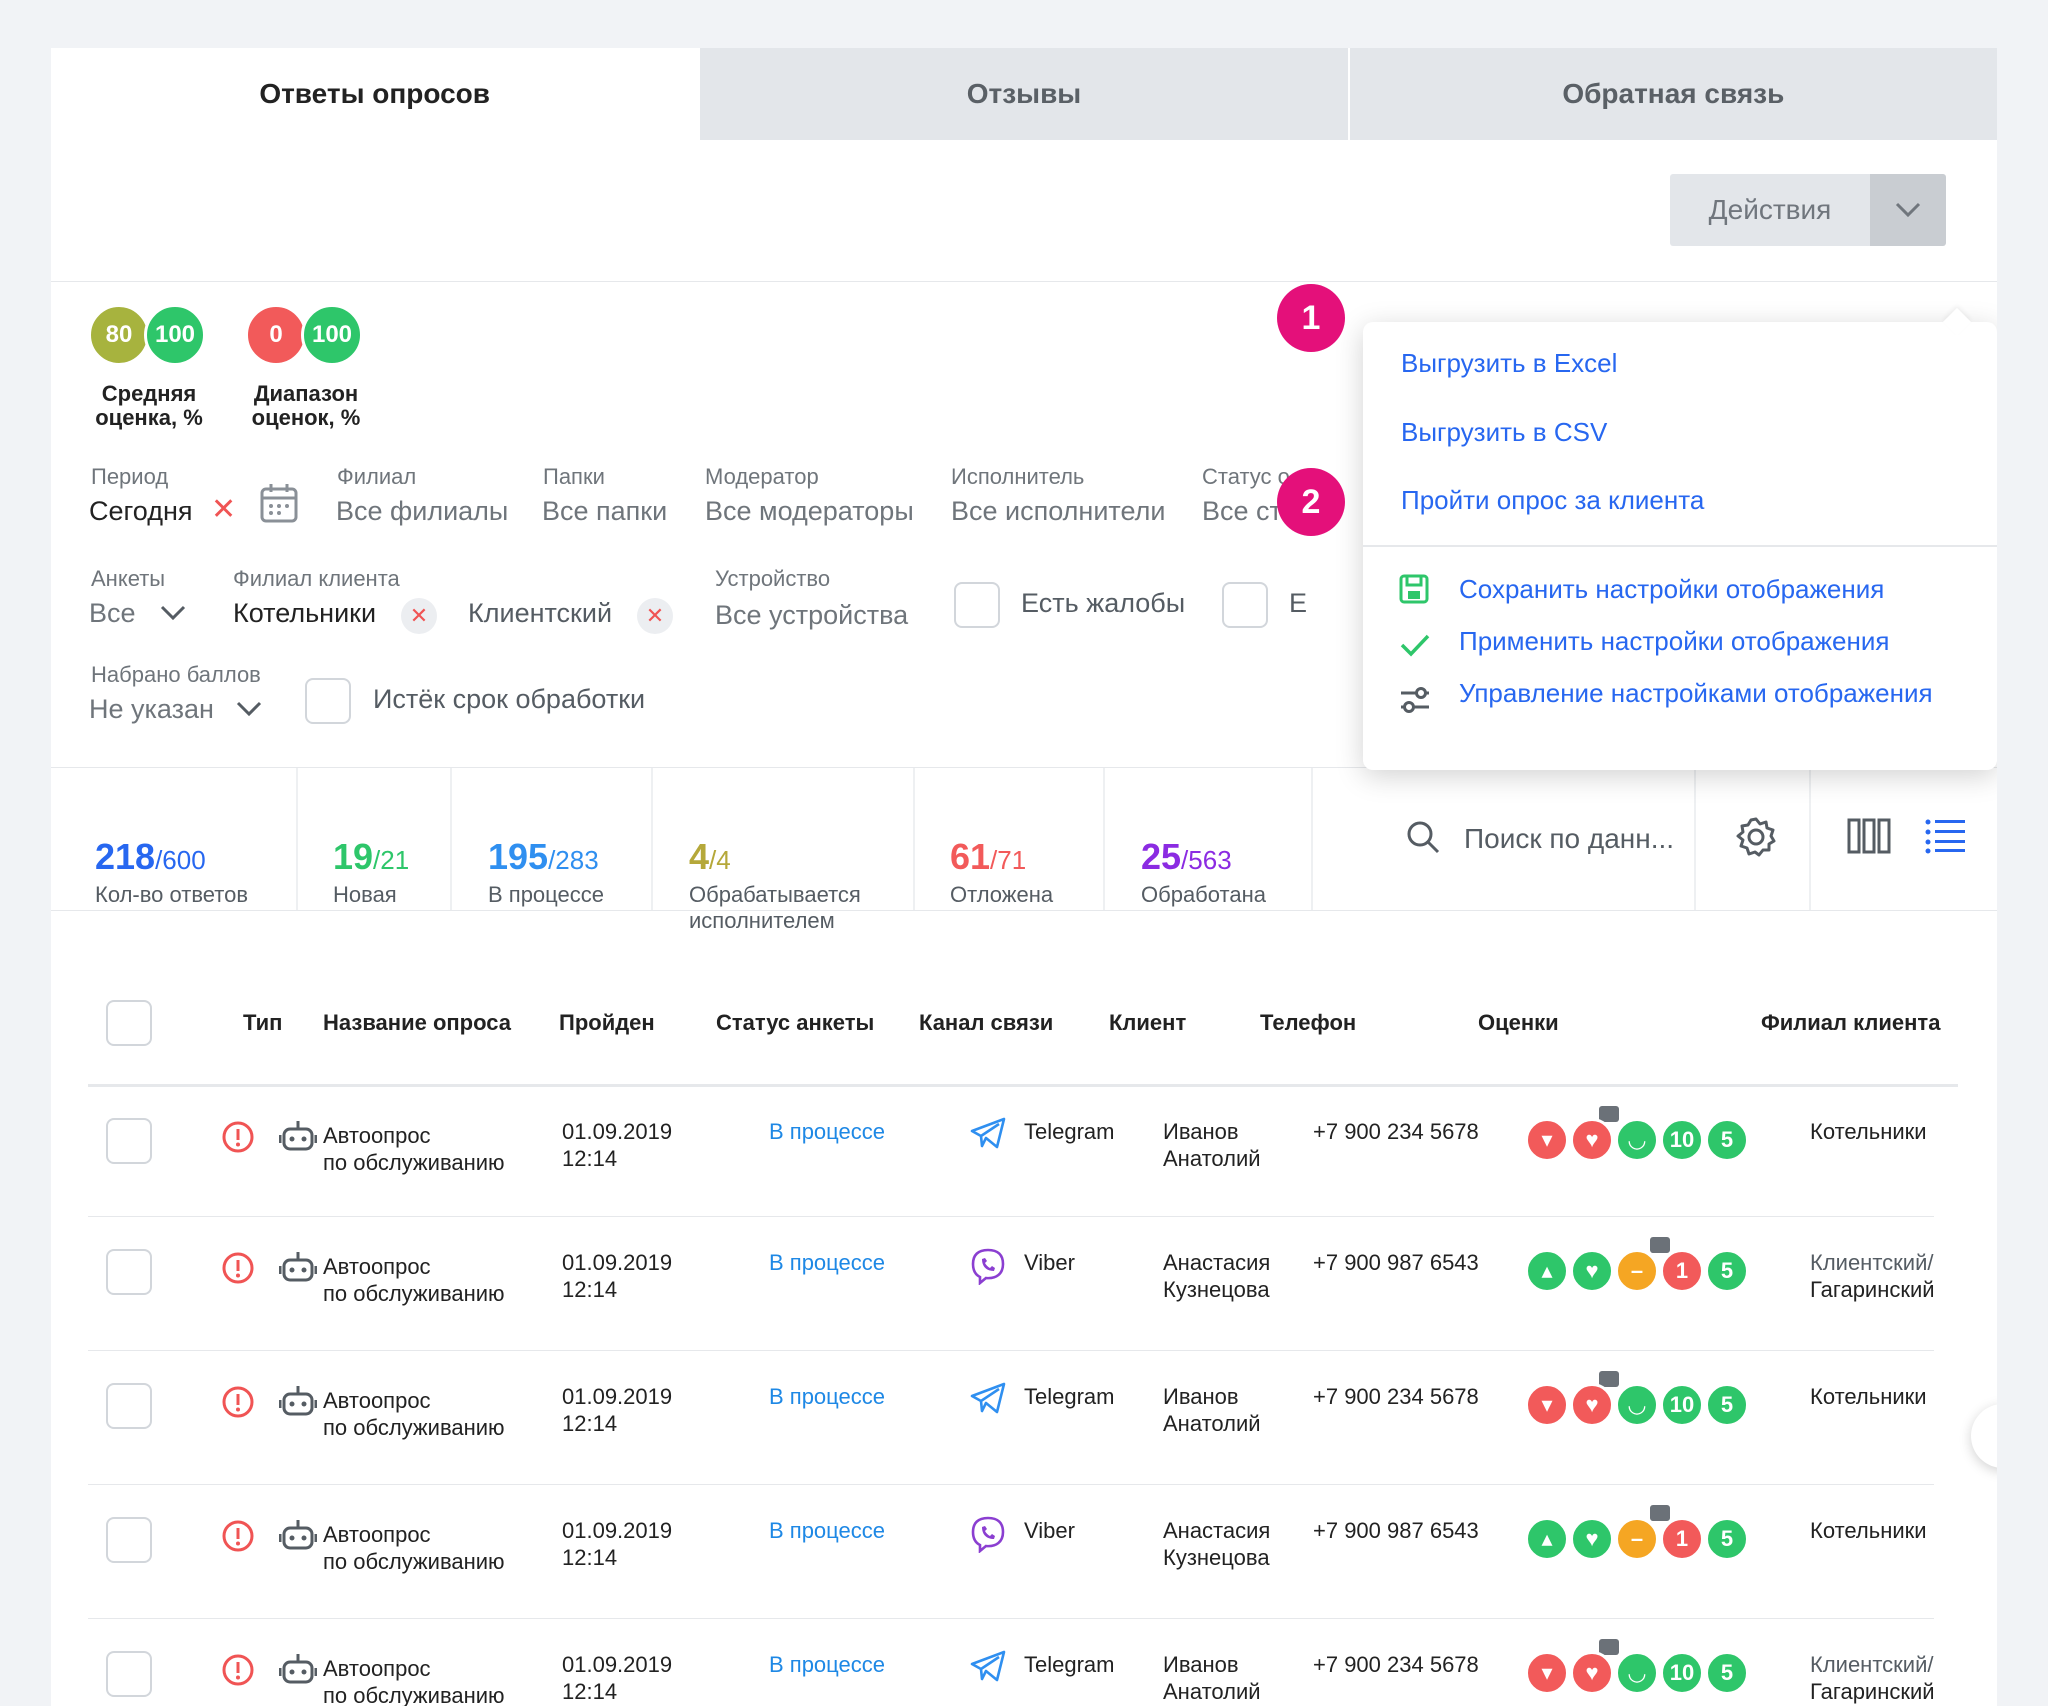  I want to click on calendar-icon, so click(279, 505).